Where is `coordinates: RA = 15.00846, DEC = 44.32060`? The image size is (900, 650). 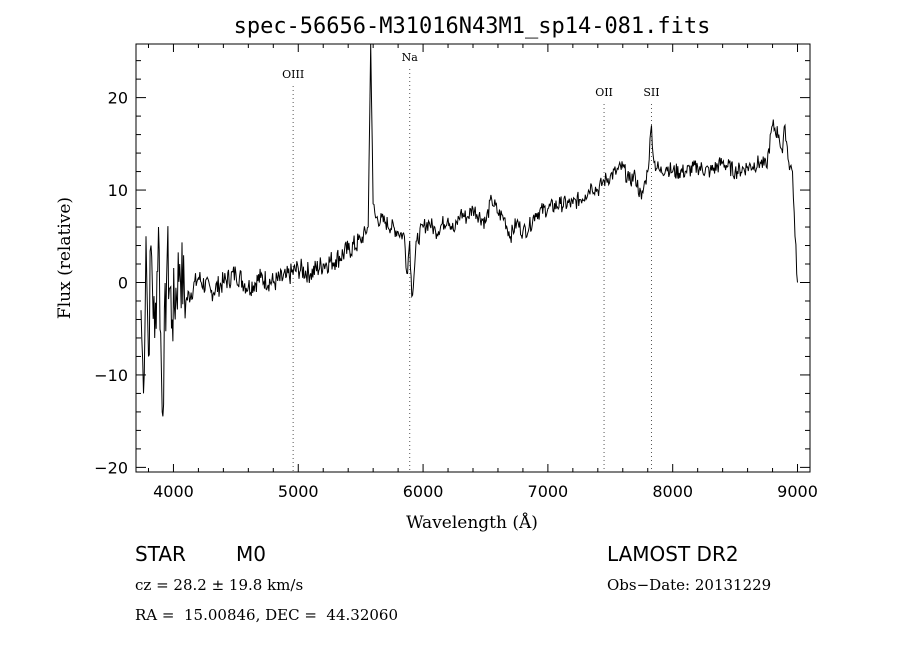
coordinates: RA = 15.00846, DEC = 44.32060 is located at coordinates (267, 615).